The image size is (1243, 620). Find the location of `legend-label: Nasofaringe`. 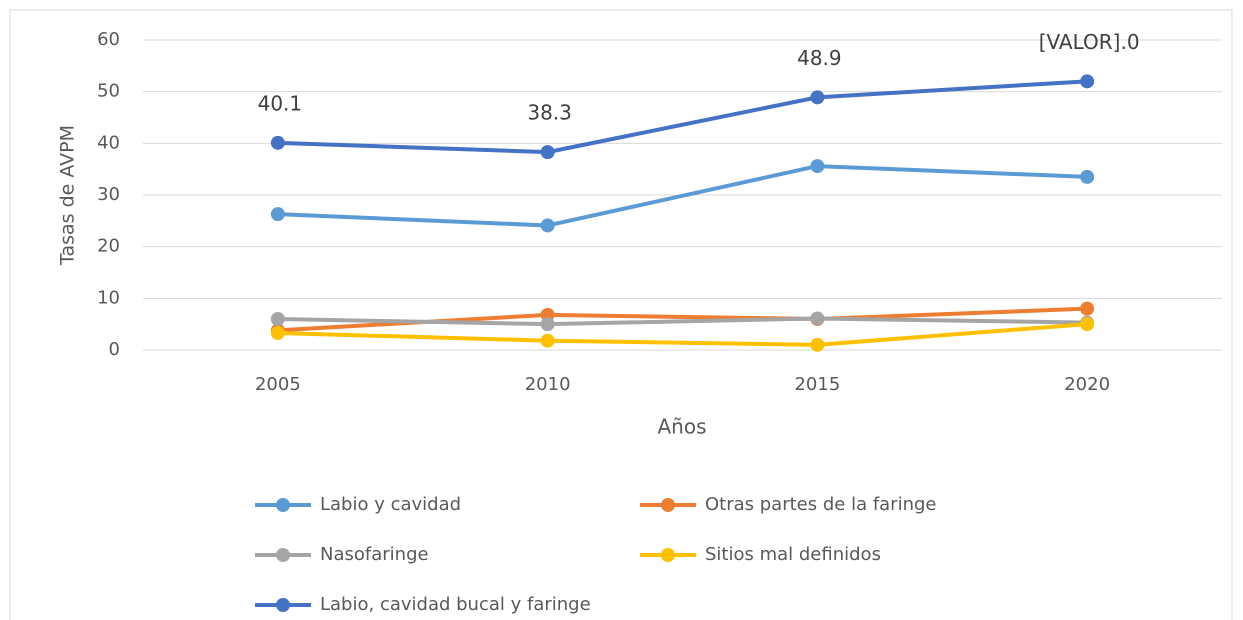

legend-label: Nasofaringe is located at coordinates (374, 554).